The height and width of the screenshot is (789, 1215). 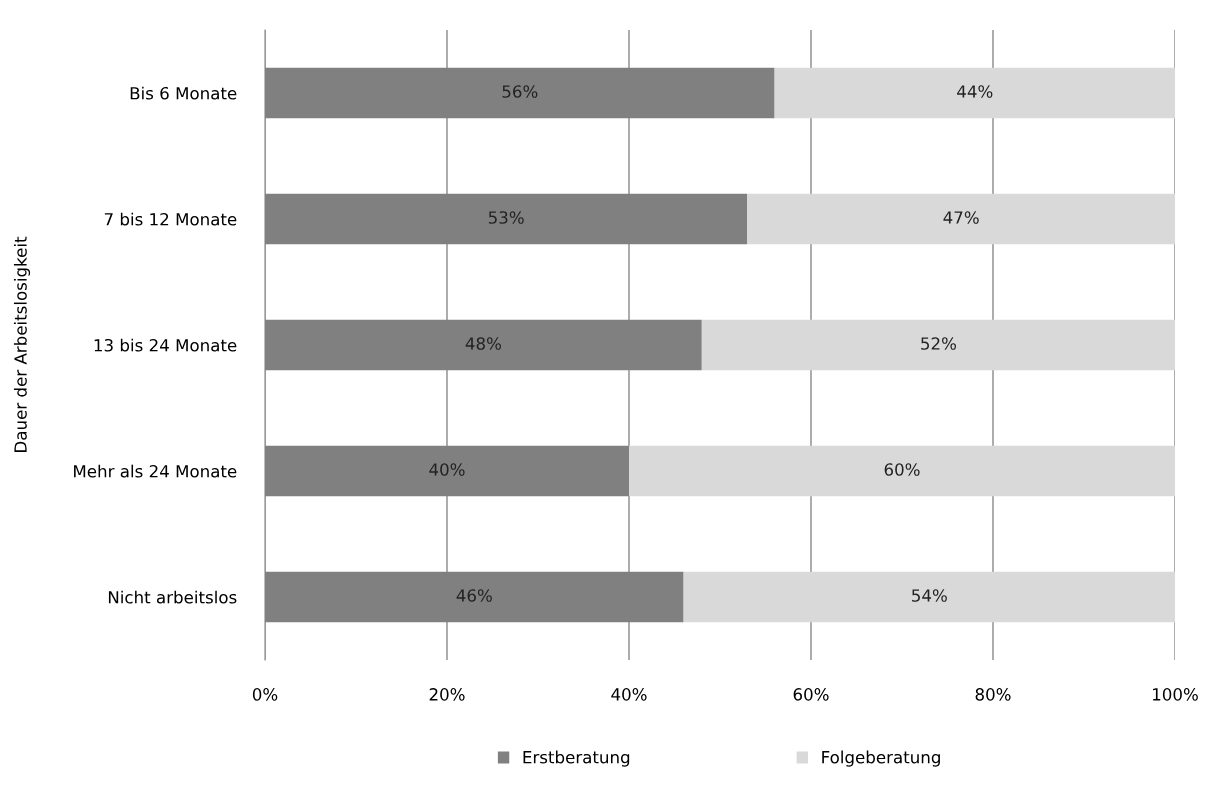 I want to click on data-label: 52%, so click(x=938, y=343).